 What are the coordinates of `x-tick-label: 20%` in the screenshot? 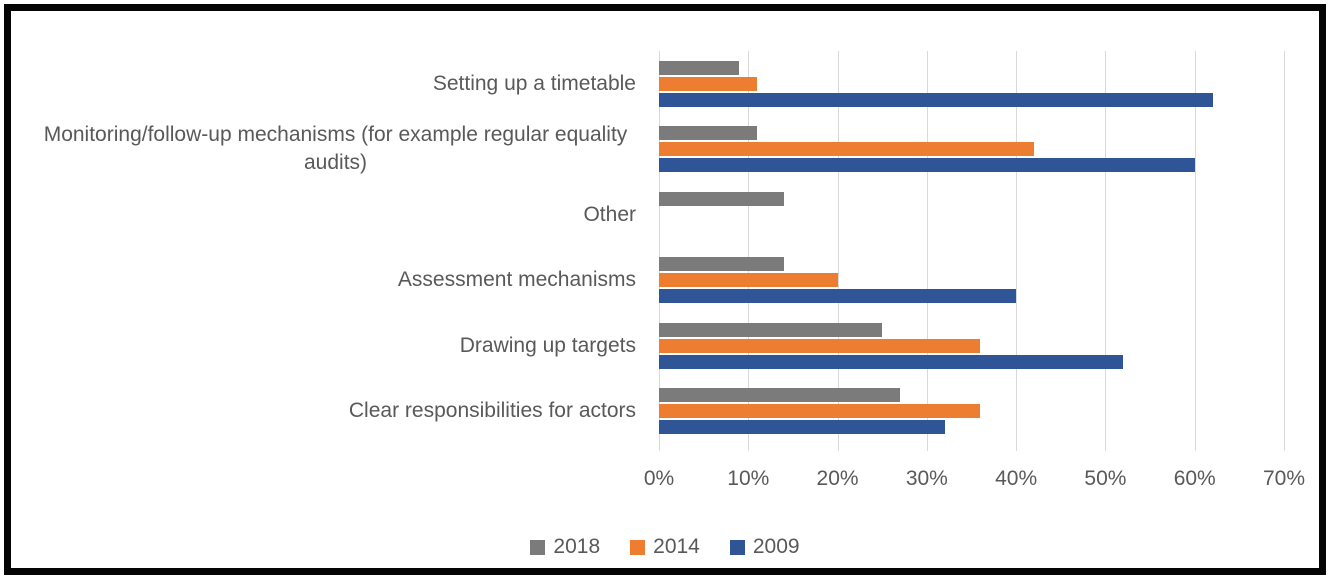 It's located at (837, 478).